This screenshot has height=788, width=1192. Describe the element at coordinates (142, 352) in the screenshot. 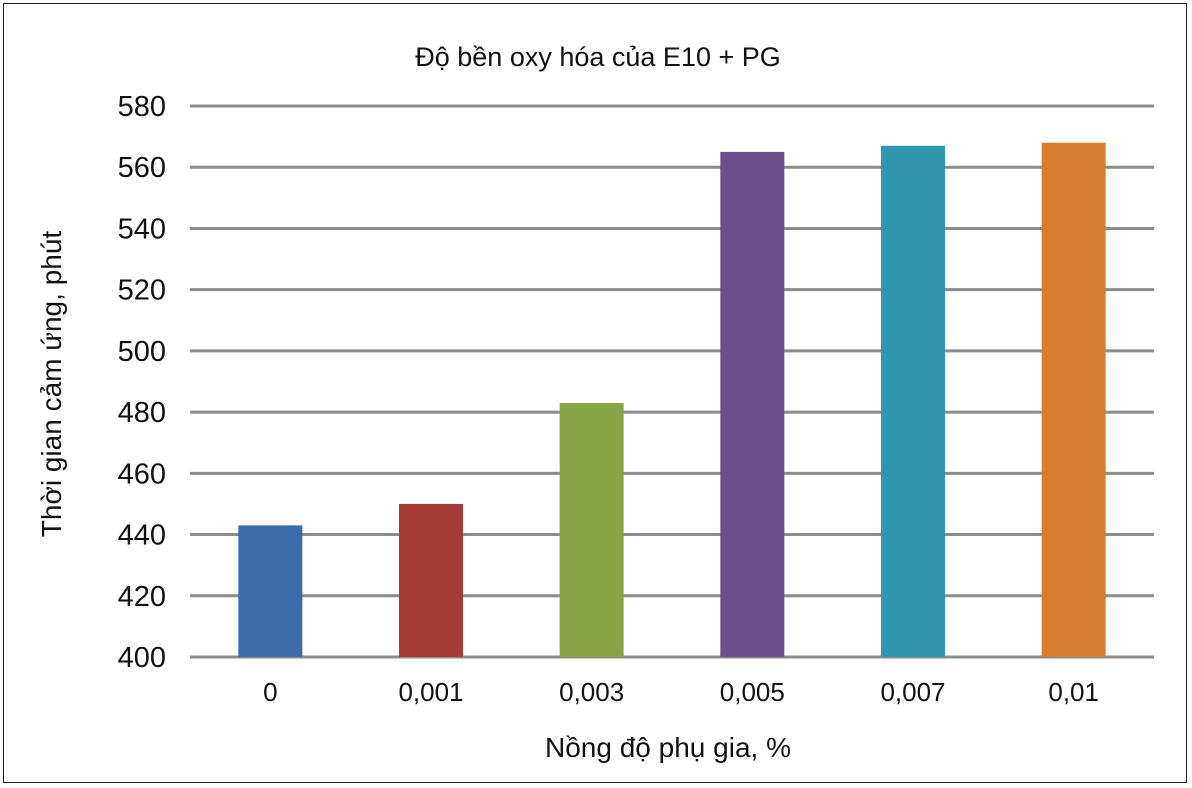

I see `y-tick-label: 500` at that location.